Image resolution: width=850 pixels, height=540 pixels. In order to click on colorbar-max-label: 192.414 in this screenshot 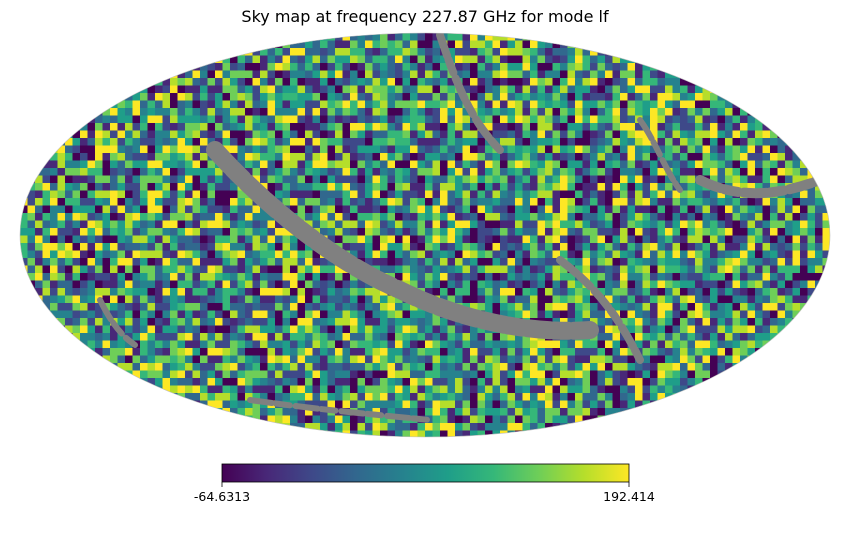, I will do `click(629, 496)`.